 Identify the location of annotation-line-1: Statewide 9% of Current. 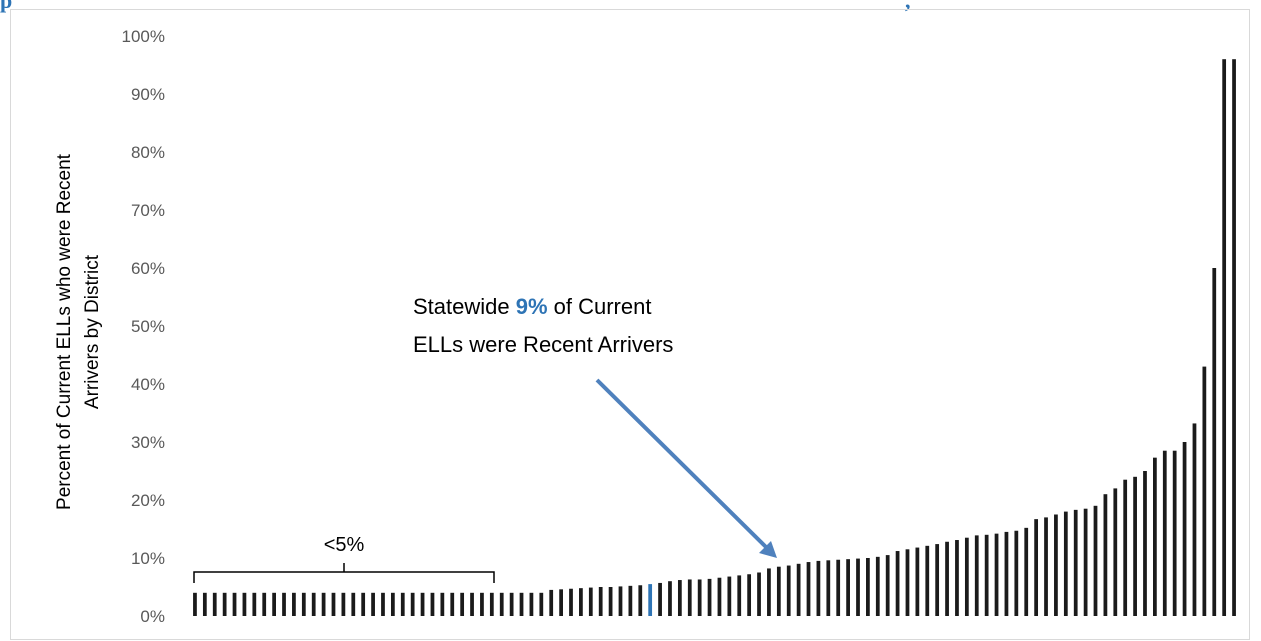
(532, 306).